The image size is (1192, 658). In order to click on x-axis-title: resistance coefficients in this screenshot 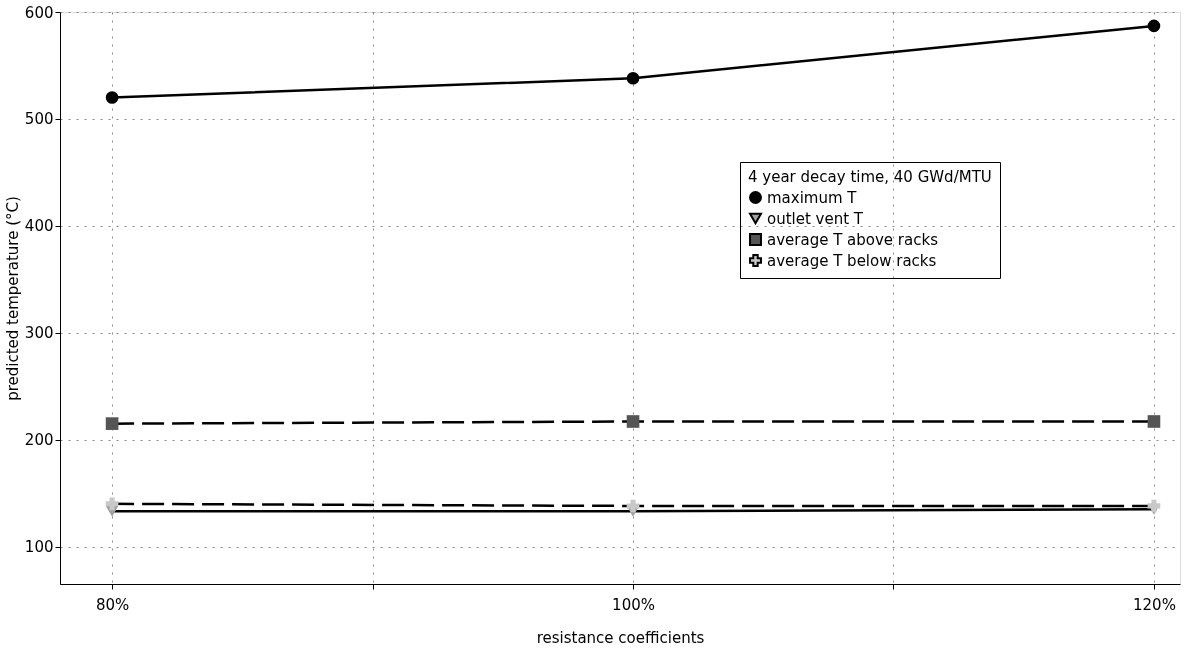, I will do `click(620, 637)`.